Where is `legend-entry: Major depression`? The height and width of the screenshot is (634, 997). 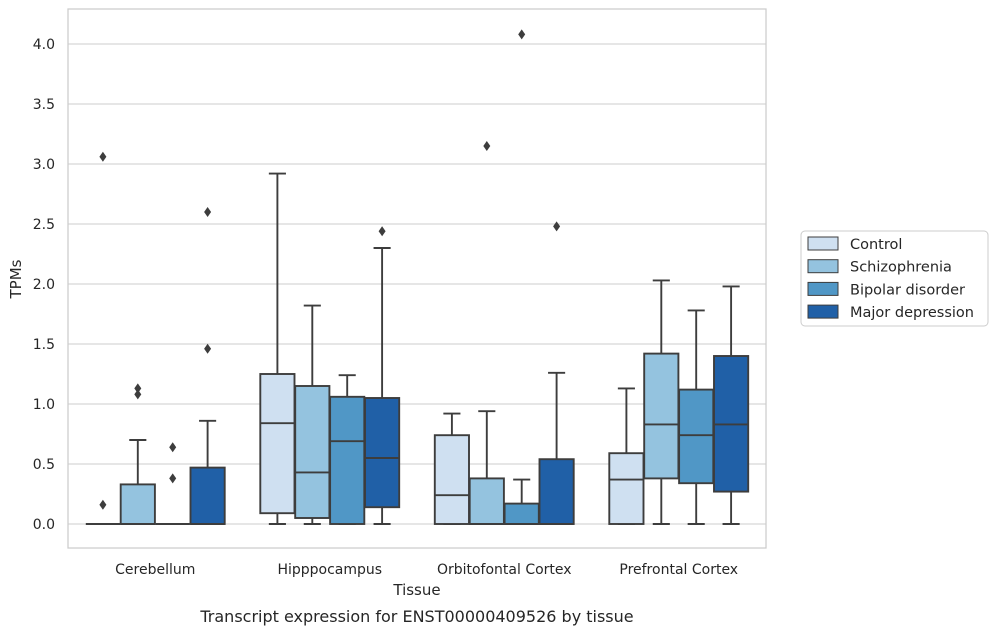 legend-entry: Major depression is located at coordinates (912, 313).